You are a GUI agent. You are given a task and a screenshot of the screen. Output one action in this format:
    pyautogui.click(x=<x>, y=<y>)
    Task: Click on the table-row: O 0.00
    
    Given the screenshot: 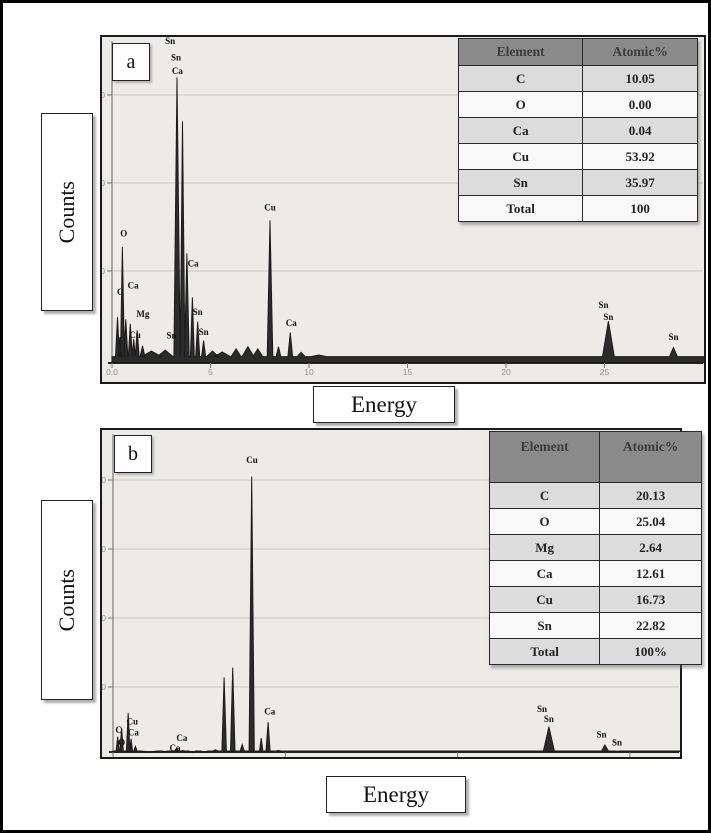 What is the action you would take?
    pyautogui.click(x=577, y=104)
    